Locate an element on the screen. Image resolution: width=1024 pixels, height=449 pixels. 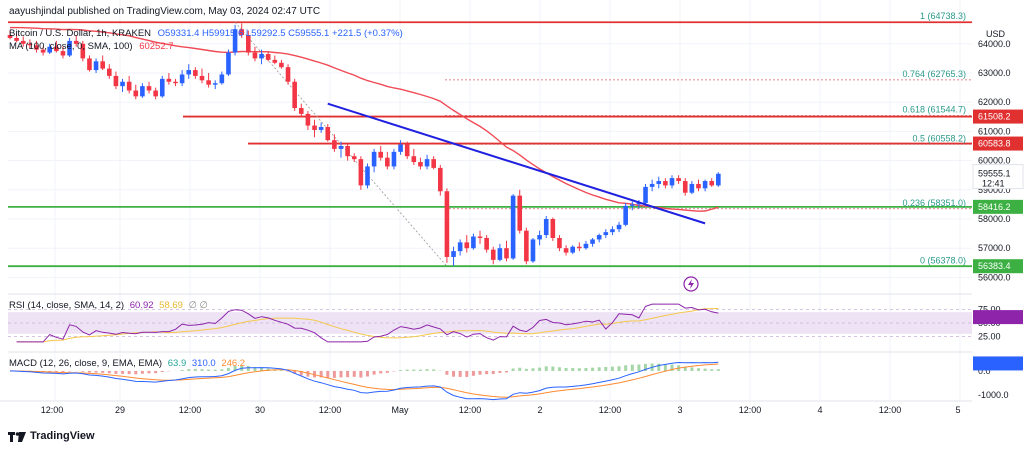
level-price-tag-text: 58416.2 is located at coordinates (994, 207).